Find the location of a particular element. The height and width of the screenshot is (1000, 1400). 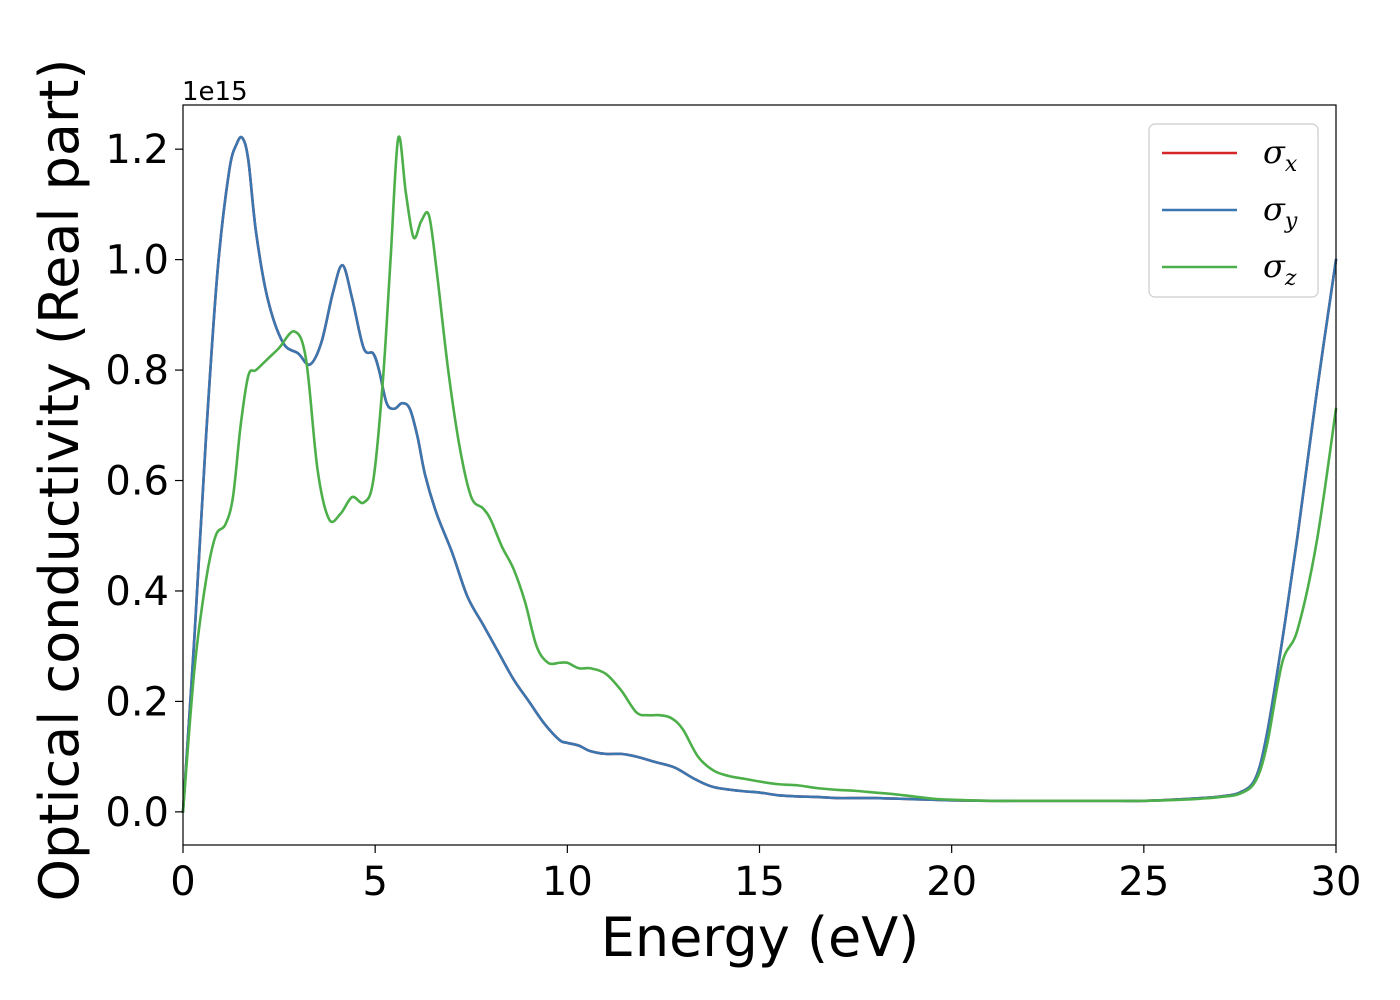

x-tick-label: 15 is located at coordinates (759, 882).